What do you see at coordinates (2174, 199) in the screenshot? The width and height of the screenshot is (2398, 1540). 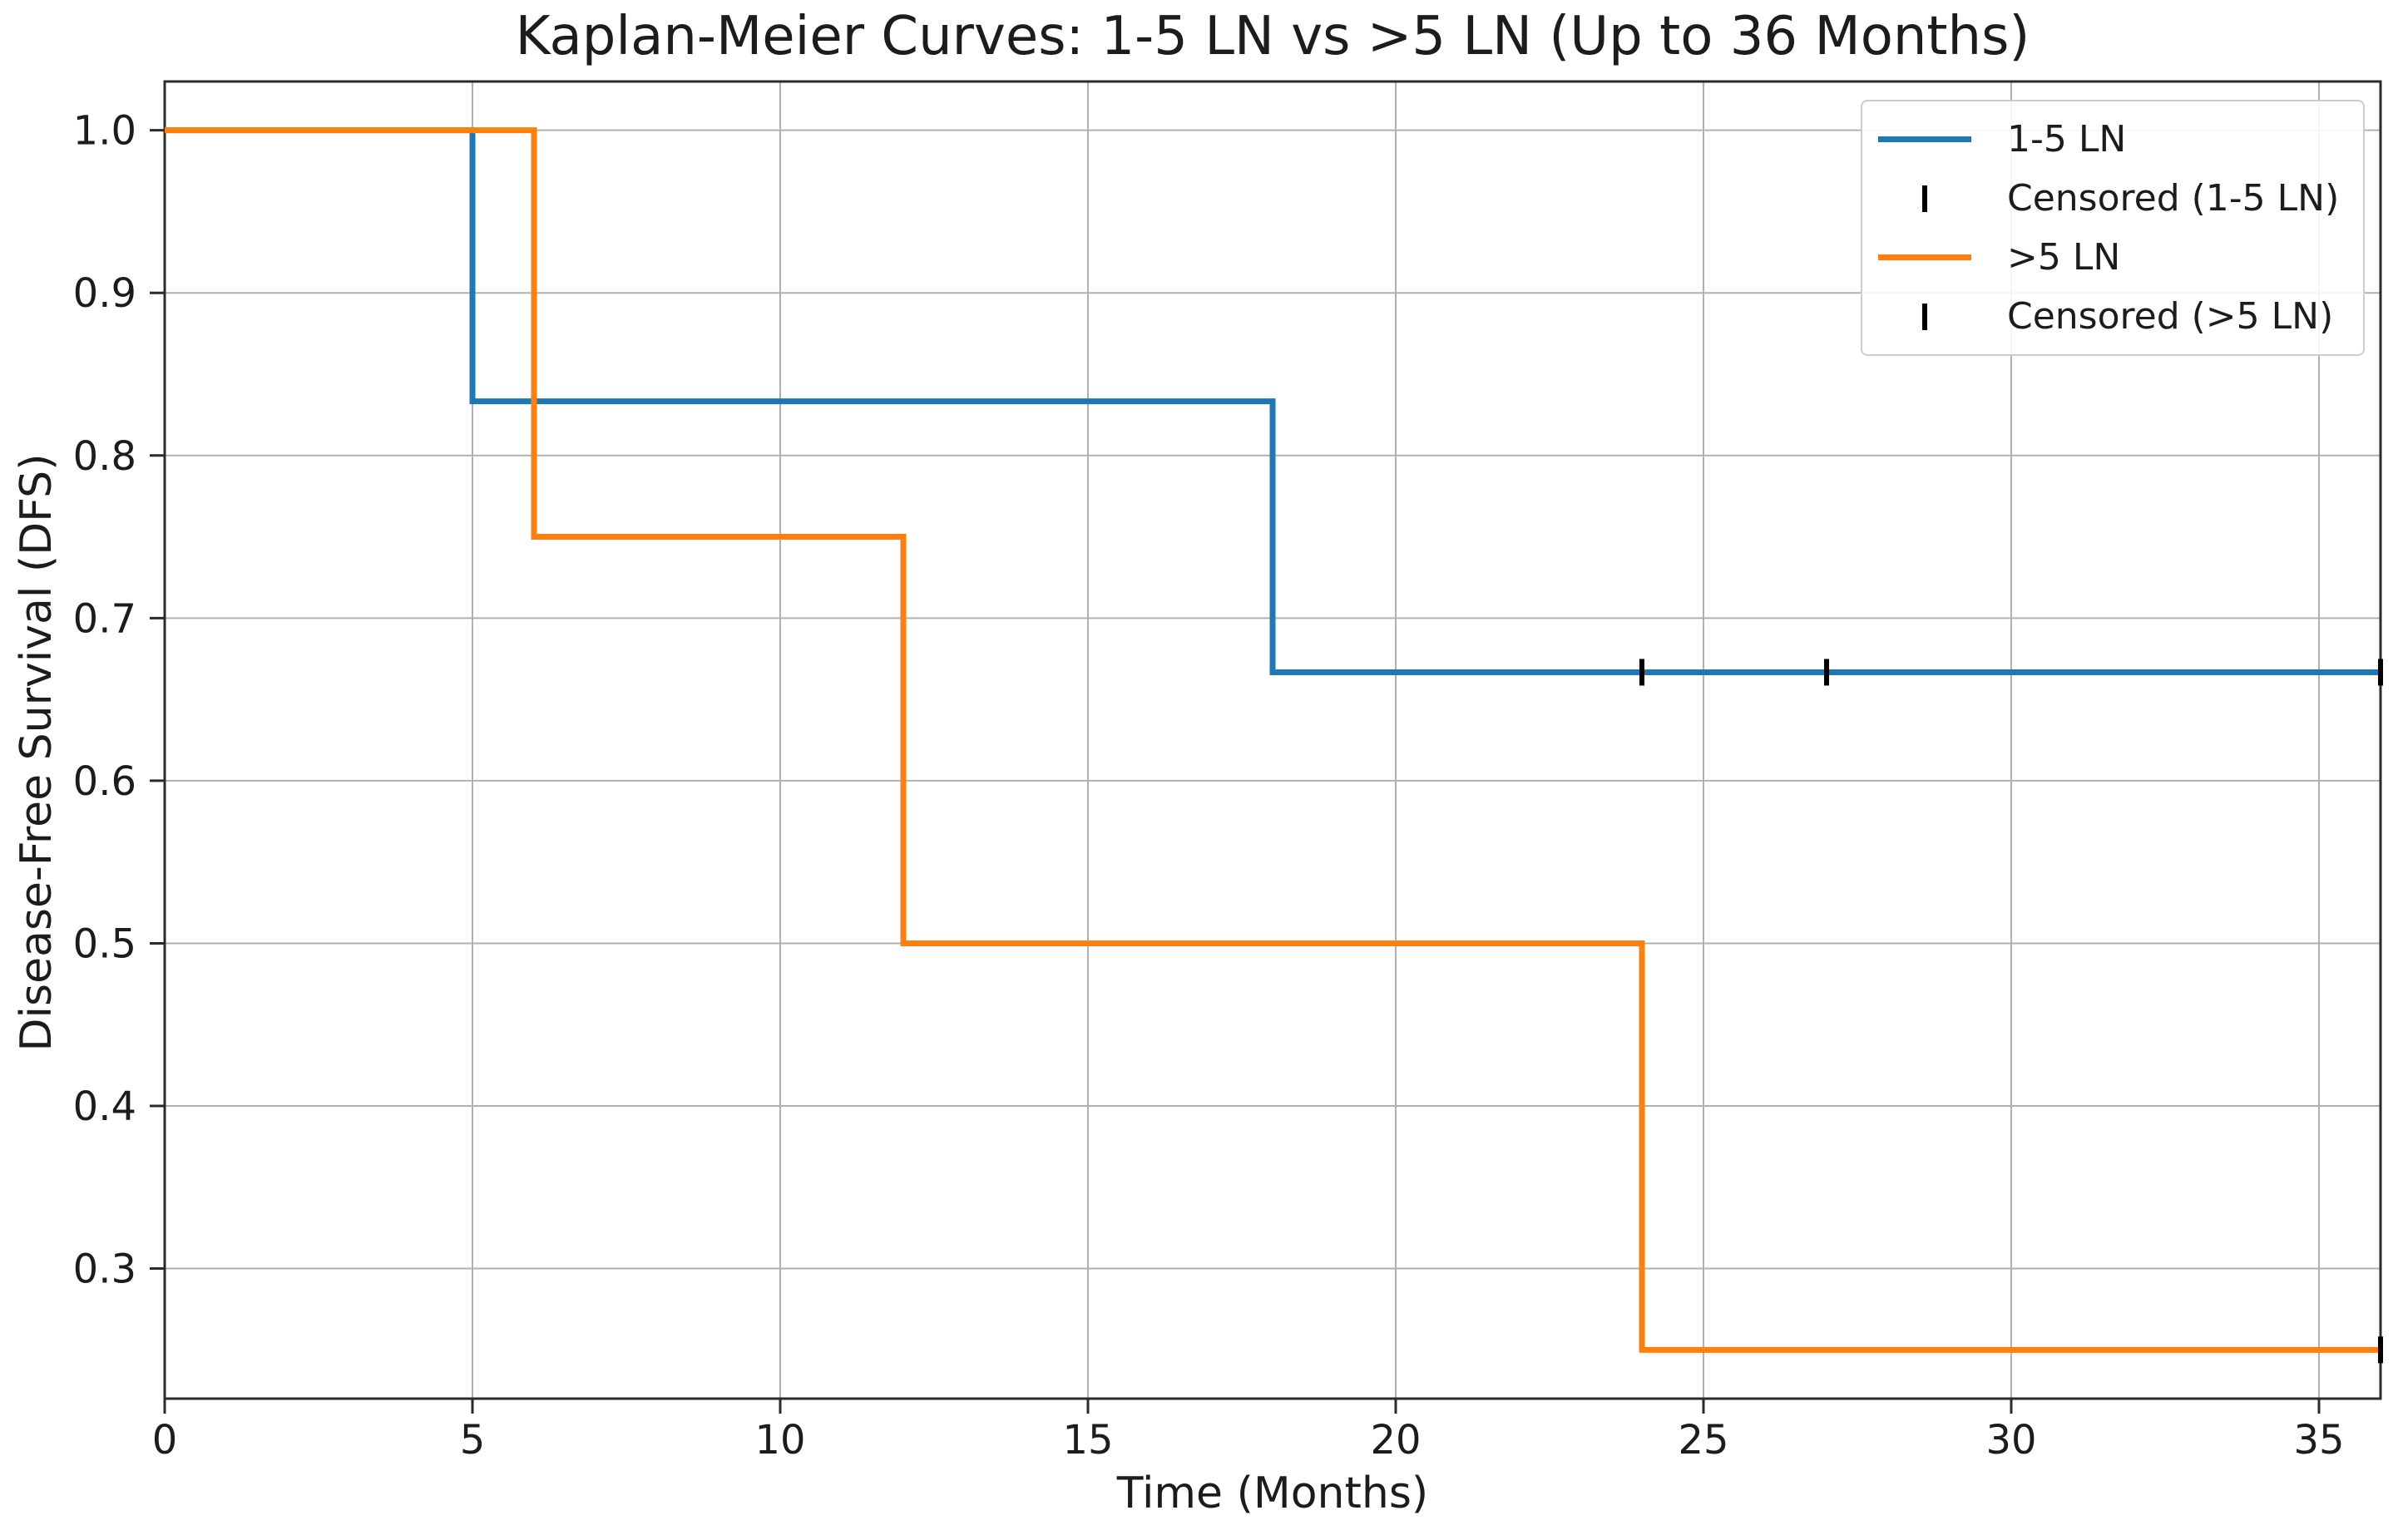 I see `legend-label: Censored (1-5 LN)` at bounding box center [2174, 199].